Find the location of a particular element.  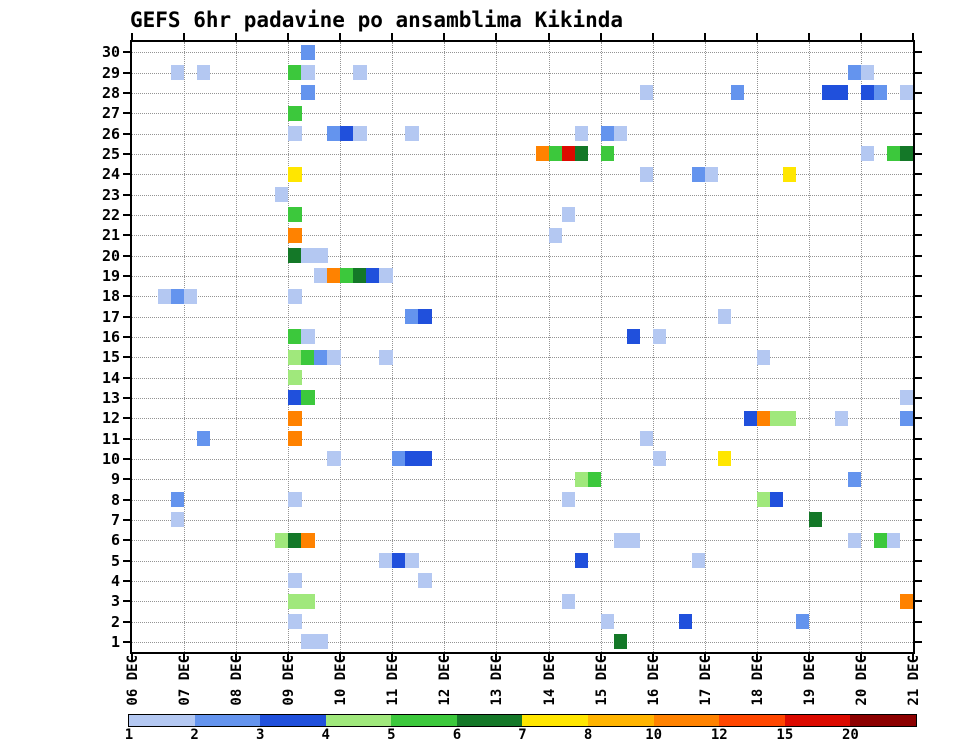

y-axis-label: 6 is located at coordinates (115, 540).